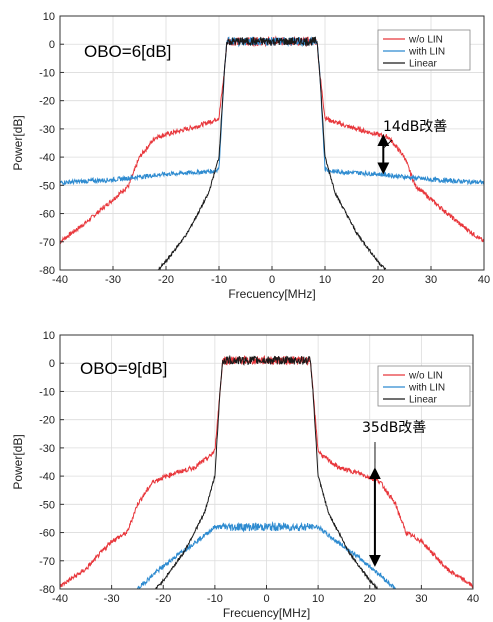  I want to click on series-line-with-lin, so click(266, 554).